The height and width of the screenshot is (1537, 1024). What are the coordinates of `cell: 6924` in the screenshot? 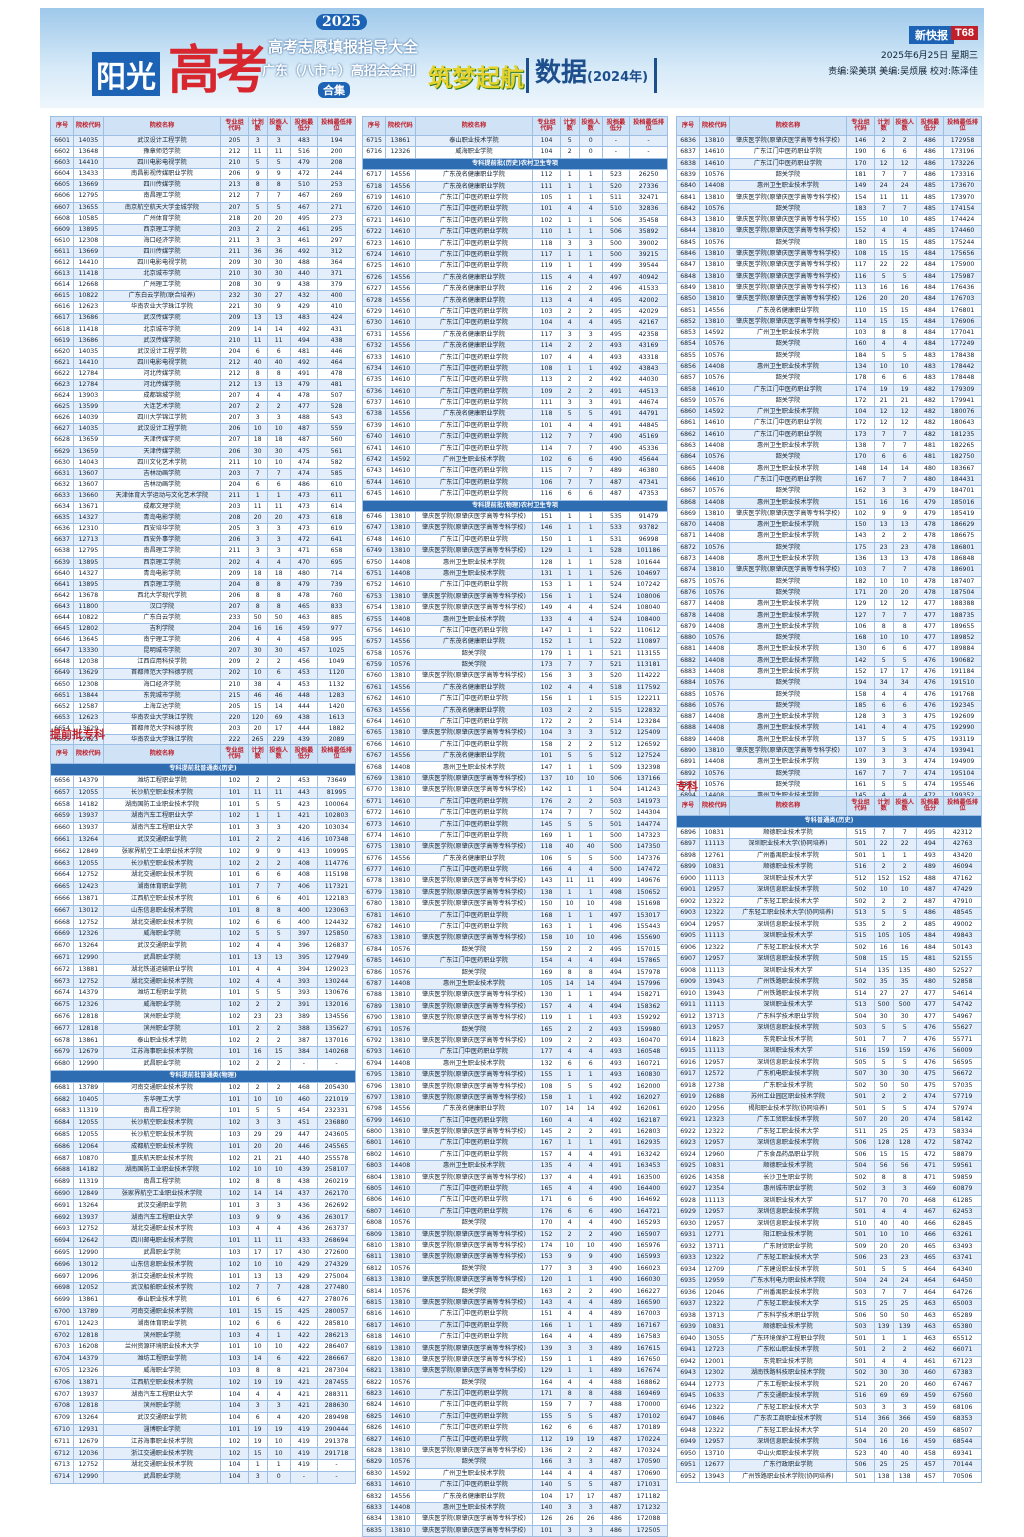 It's located at (688, 1154).